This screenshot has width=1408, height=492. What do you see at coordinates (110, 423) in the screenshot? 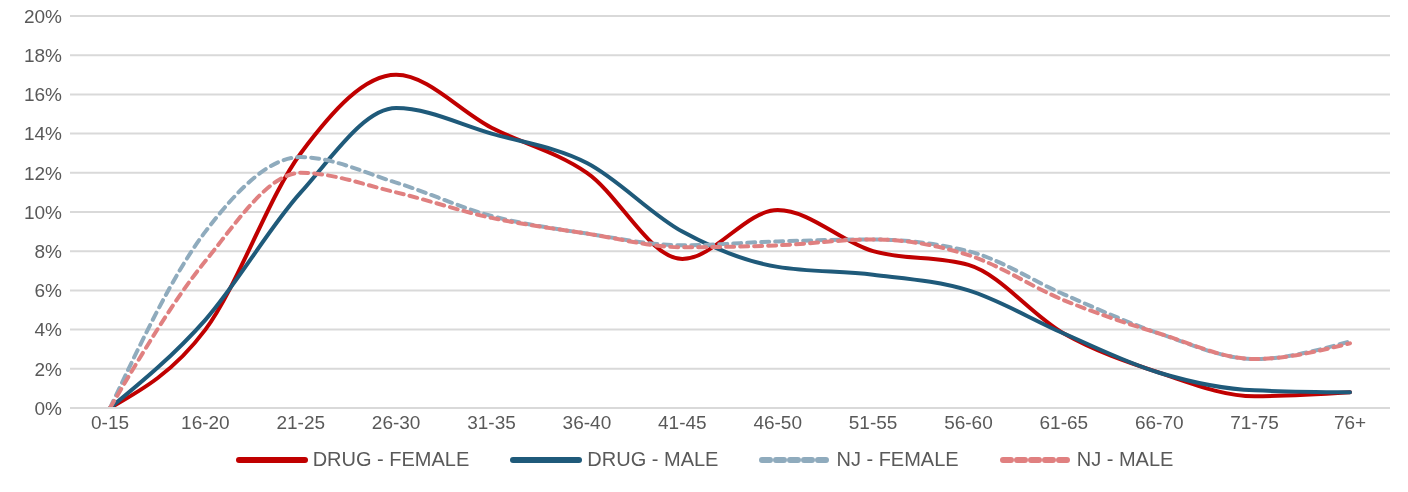
I see `x-tick-label: 0-15` at bounding box center [110, 423].